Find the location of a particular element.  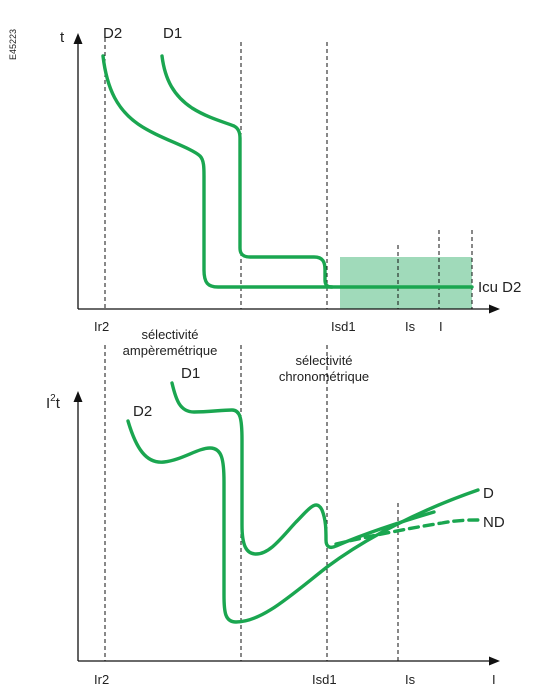

amp-zone-line1: sélectivité is located at coordinates (169, 334).